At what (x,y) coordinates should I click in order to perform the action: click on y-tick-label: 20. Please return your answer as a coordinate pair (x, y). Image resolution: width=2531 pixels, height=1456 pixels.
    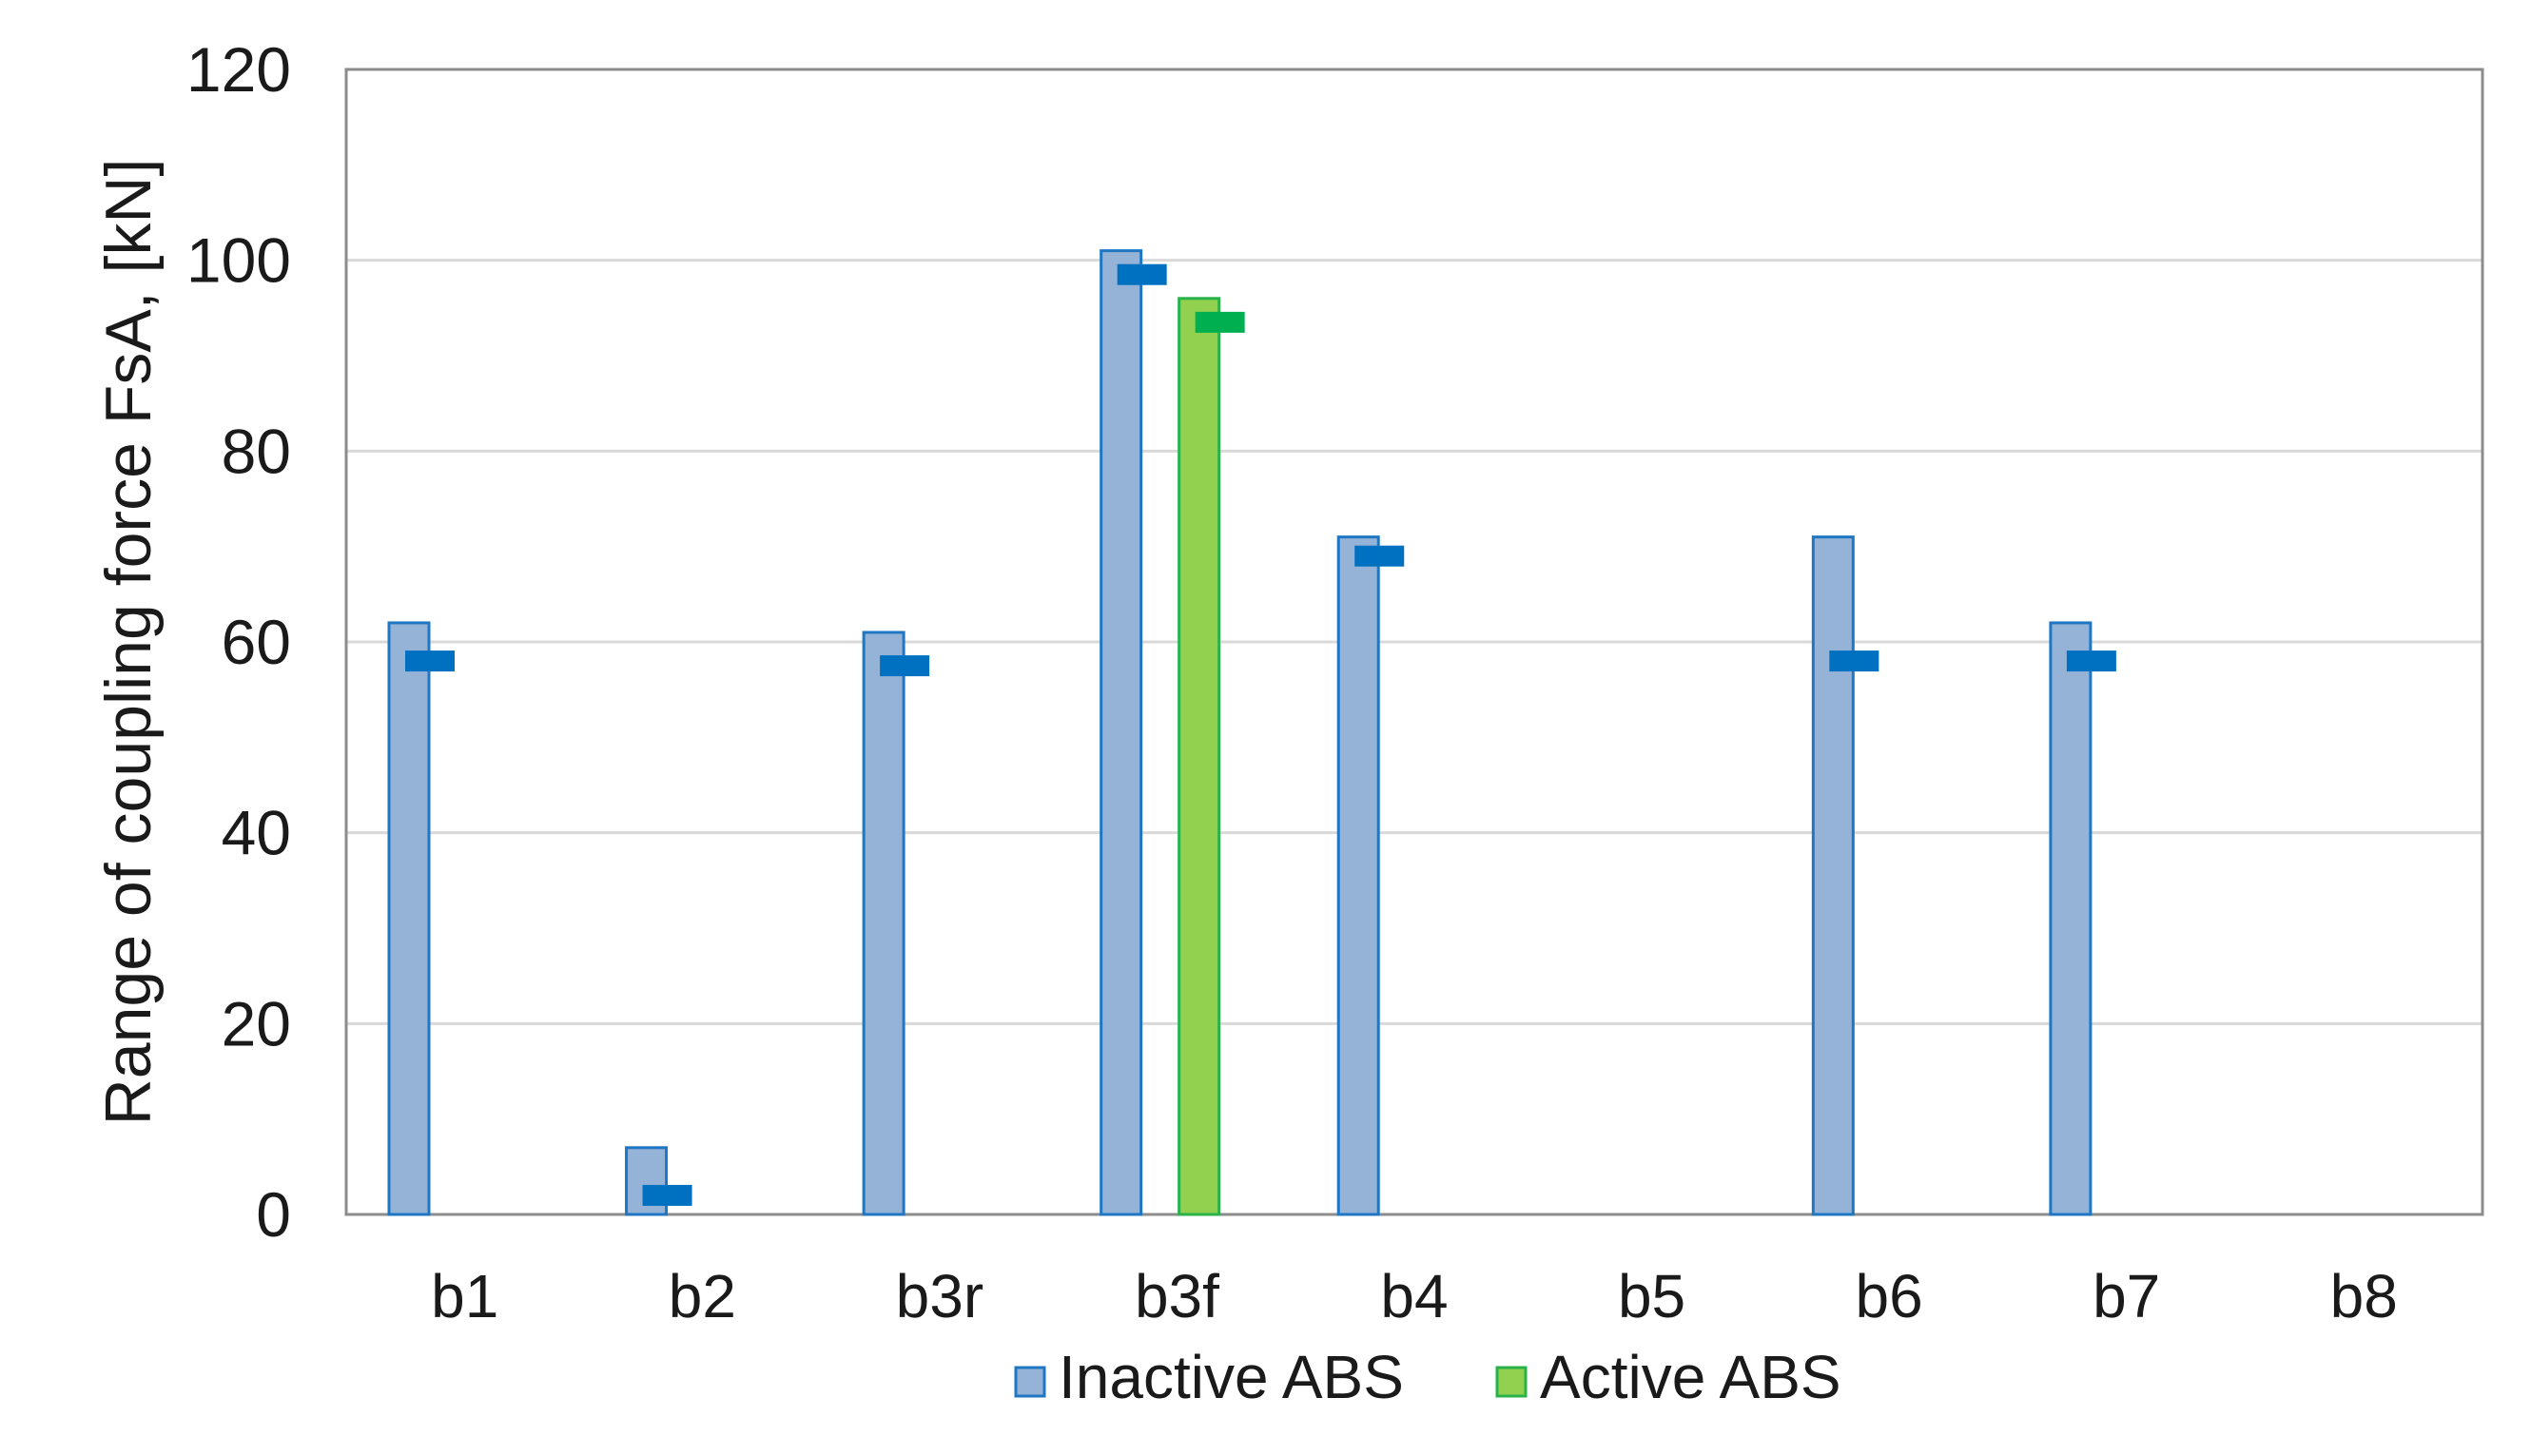
    Looking at the image, I should click on (256, 1023).